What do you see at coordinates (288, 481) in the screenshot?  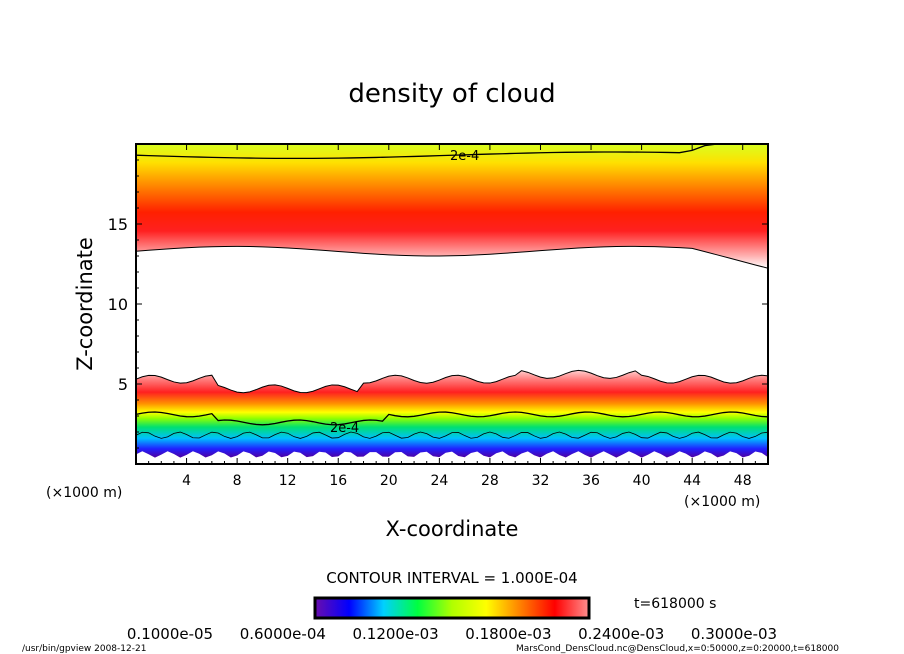 I see `x-tick-label: 12` at bounding box center [288, 481].